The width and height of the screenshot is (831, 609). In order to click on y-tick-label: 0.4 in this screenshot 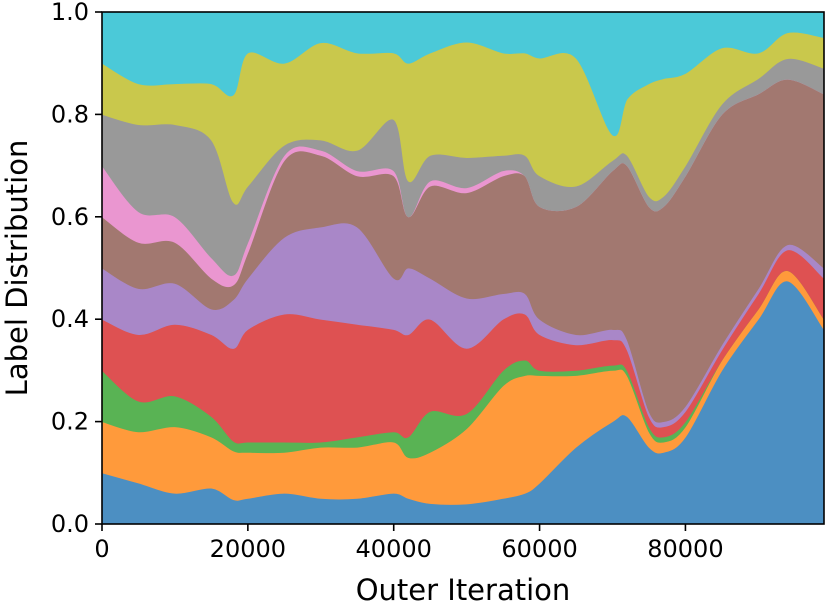, I will do `click(70, 319)`.